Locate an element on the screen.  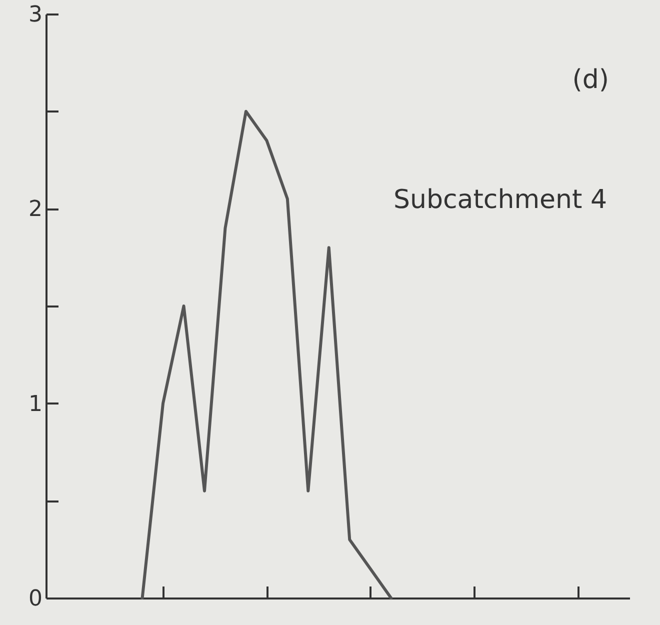
y-tick-label: 0 is located at coordinates (35, 599).